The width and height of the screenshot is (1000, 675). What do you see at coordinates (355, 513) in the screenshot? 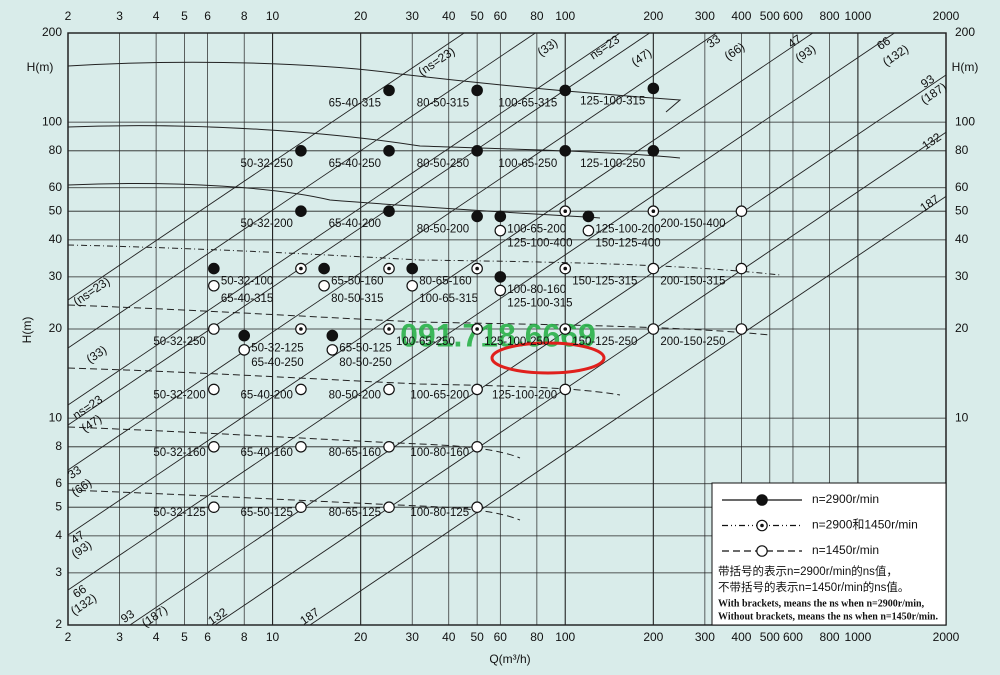
I see `point-label: 80-65-125` at bounding box center [355, 513].